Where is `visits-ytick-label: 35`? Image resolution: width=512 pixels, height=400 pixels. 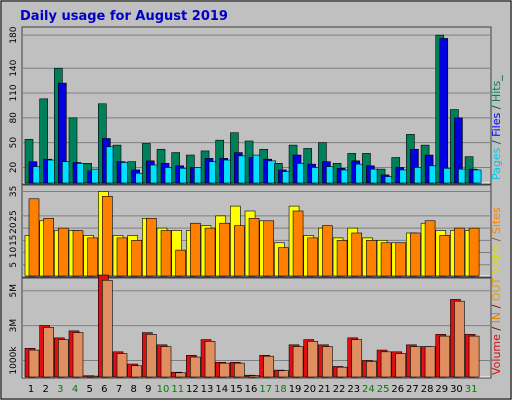
visits-ytick-label: 35 is located at coordinates (14, 191).